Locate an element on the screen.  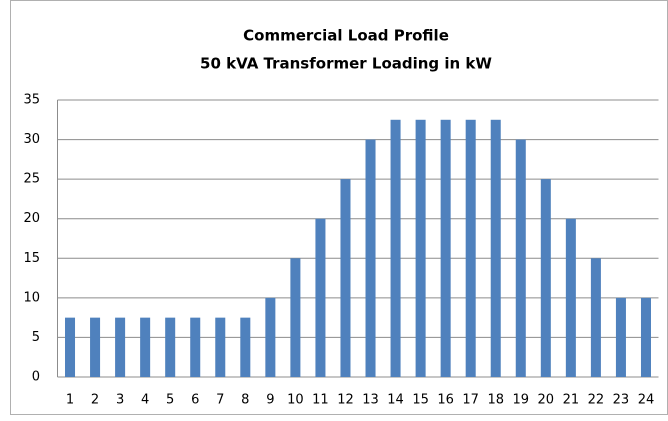
x-tick-label: 17 is located at coordinates (470, 400).